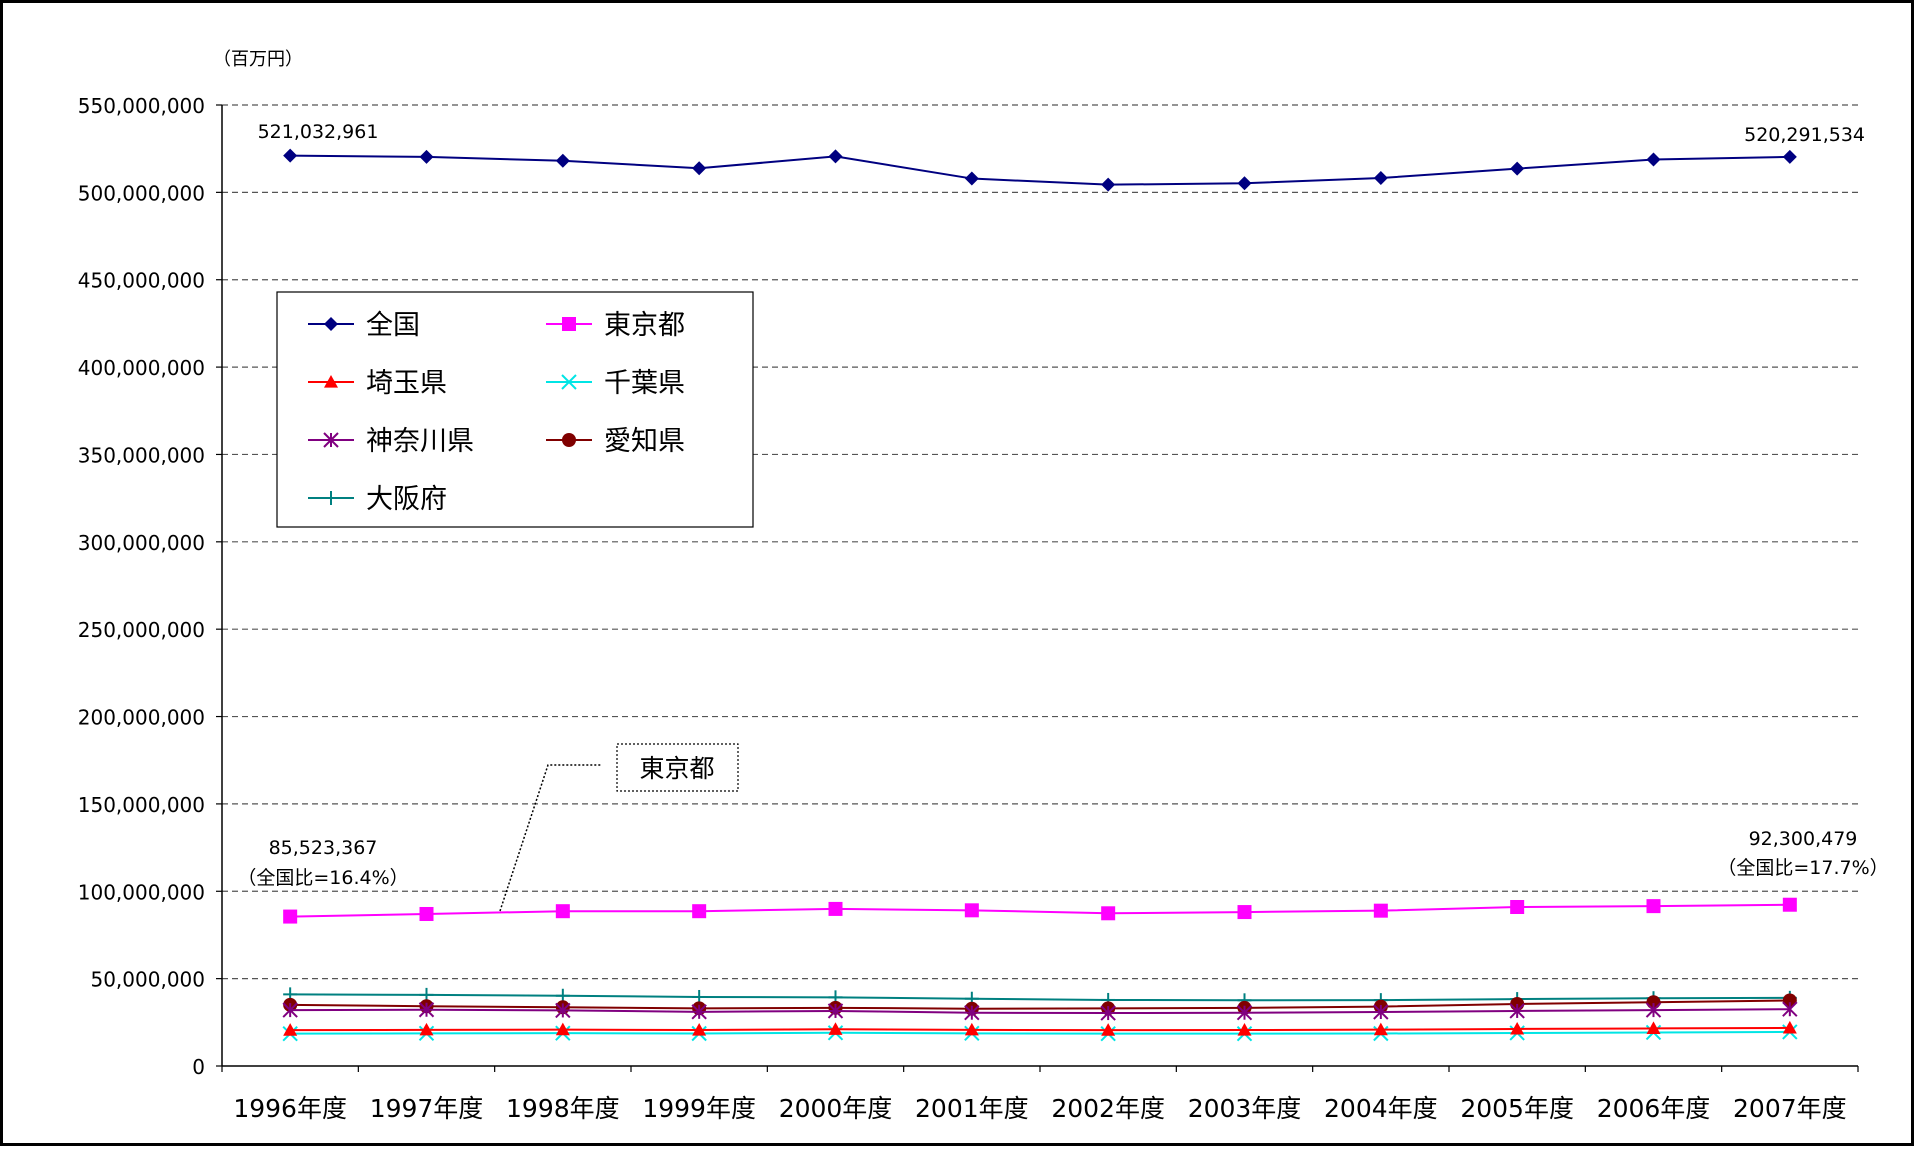 The image size is (1914, 1149). I want to click on x-tick-label: 2000年度, so click(836, 1108).